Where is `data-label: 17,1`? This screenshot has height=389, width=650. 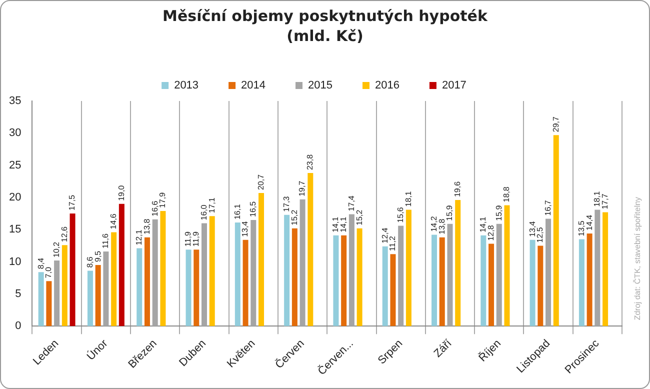 data-label: 17,1 is located at coordinates (211, 205).